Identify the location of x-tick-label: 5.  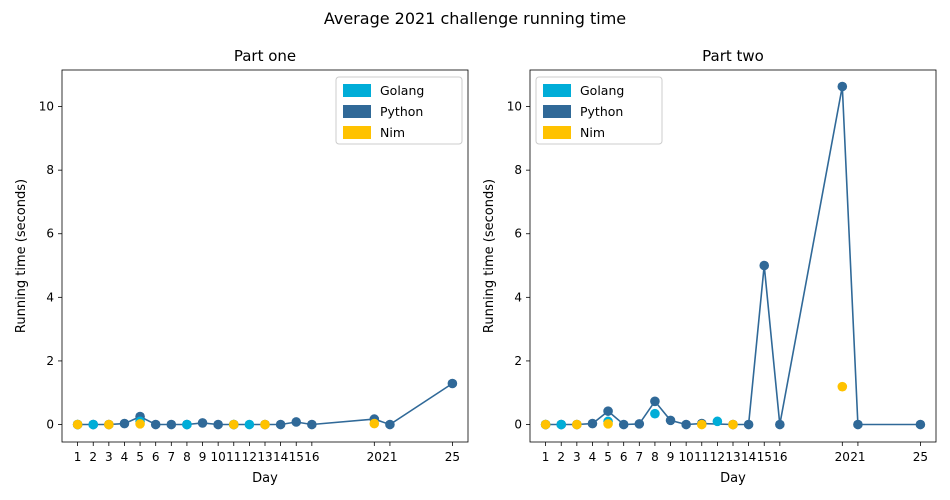
(608, 457).